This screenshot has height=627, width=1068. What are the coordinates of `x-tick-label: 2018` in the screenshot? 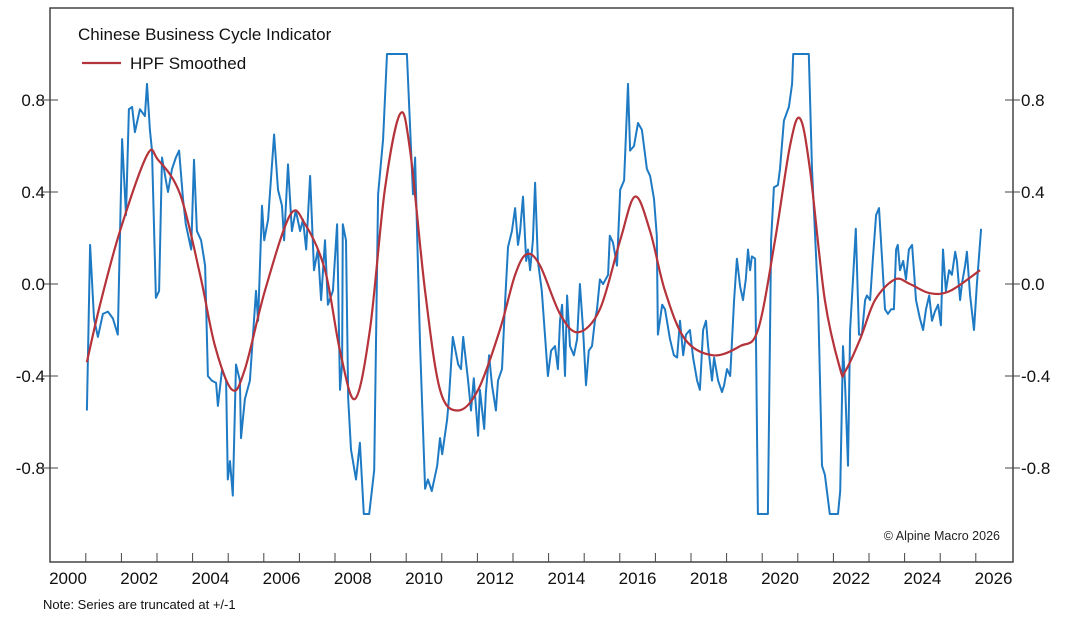 It's located at (709, 578).